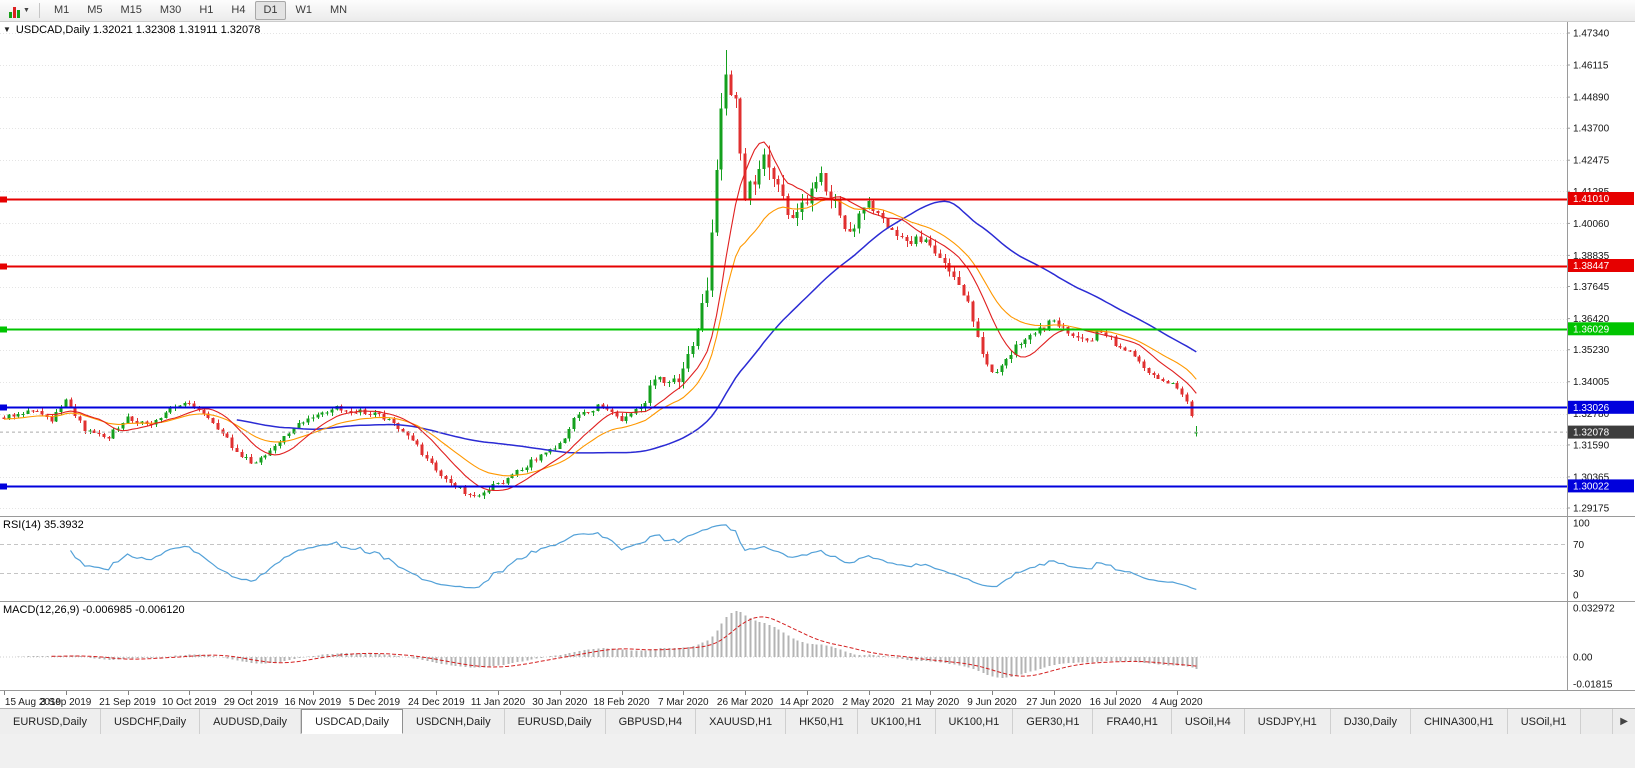  What do you see at coordinates (1591, 224) in the screenshot?
I see `svg-text: 1.40060` at bounding box center [1591, 224].